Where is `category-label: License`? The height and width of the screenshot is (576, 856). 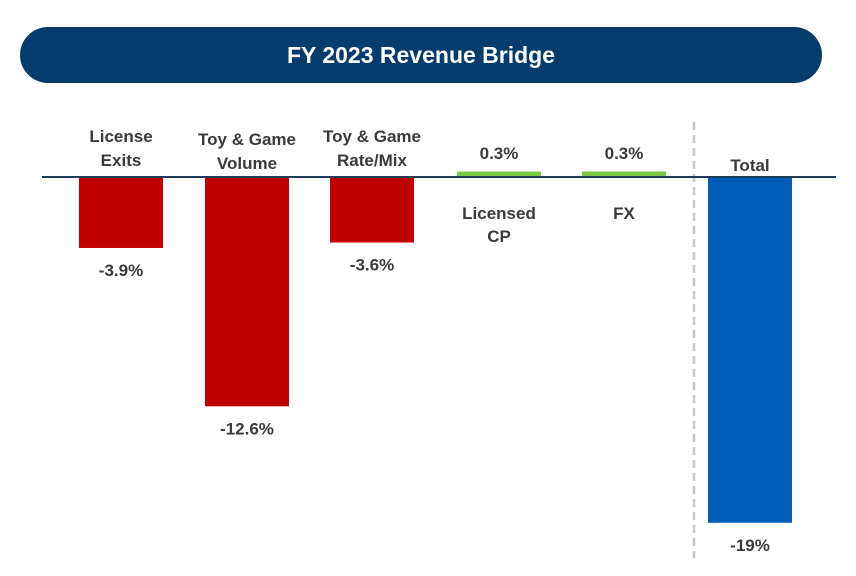 category-label: License is located at coordinates (120, 136).